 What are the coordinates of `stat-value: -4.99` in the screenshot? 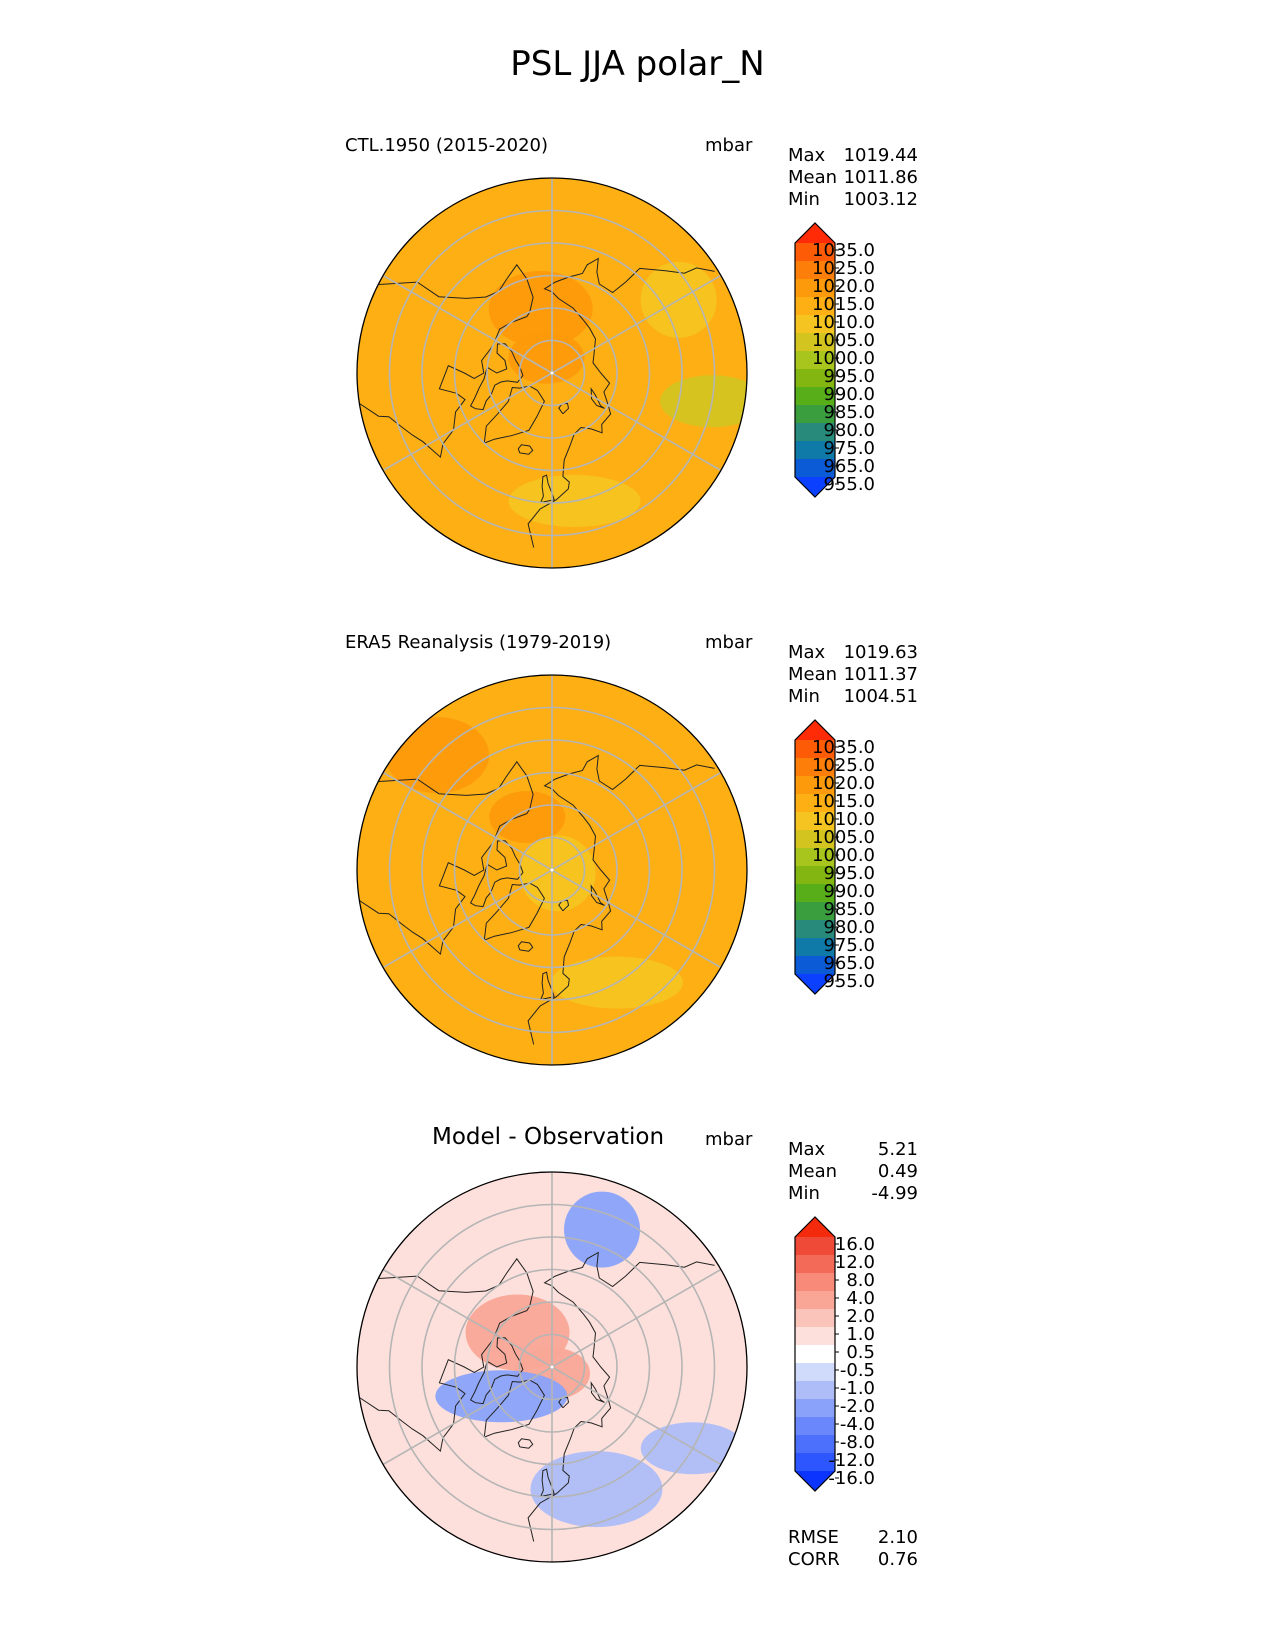 It's located at (894, 1193).